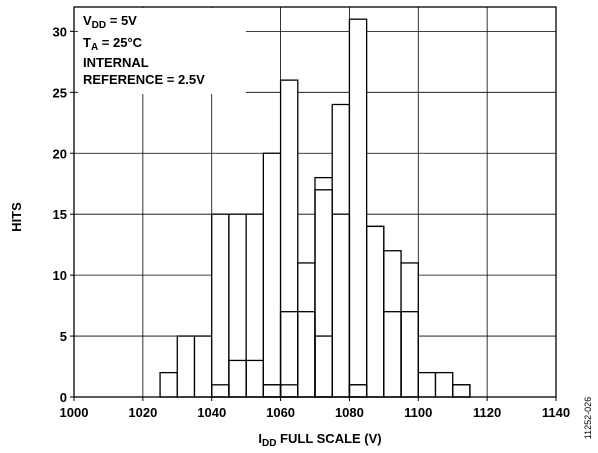 The image size is (598, 453). I want to click on x-tick-label: 1060, so click(280, 412).